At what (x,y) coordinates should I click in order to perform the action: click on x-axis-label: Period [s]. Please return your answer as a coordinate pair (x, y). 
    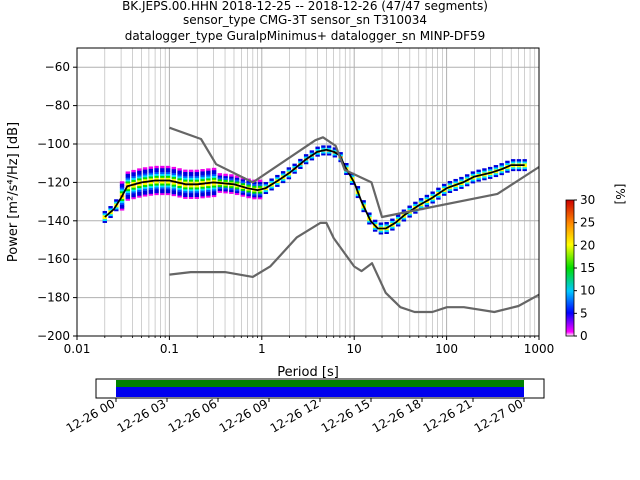
    Looking at the image, I should click on (308, 372).